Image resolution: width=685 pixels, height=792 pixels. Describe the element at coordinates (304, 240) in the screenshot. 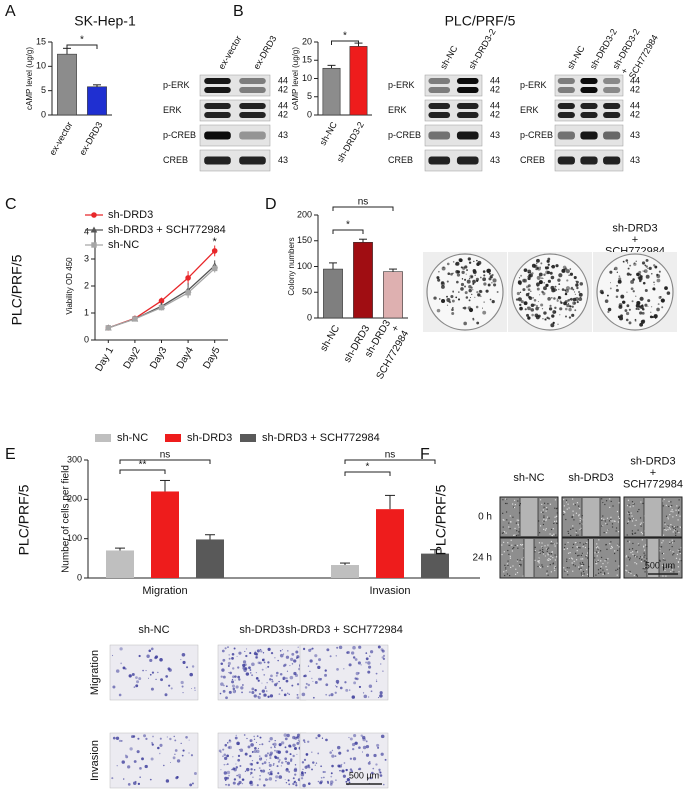

I see `y-tick-label: 150` at that location.